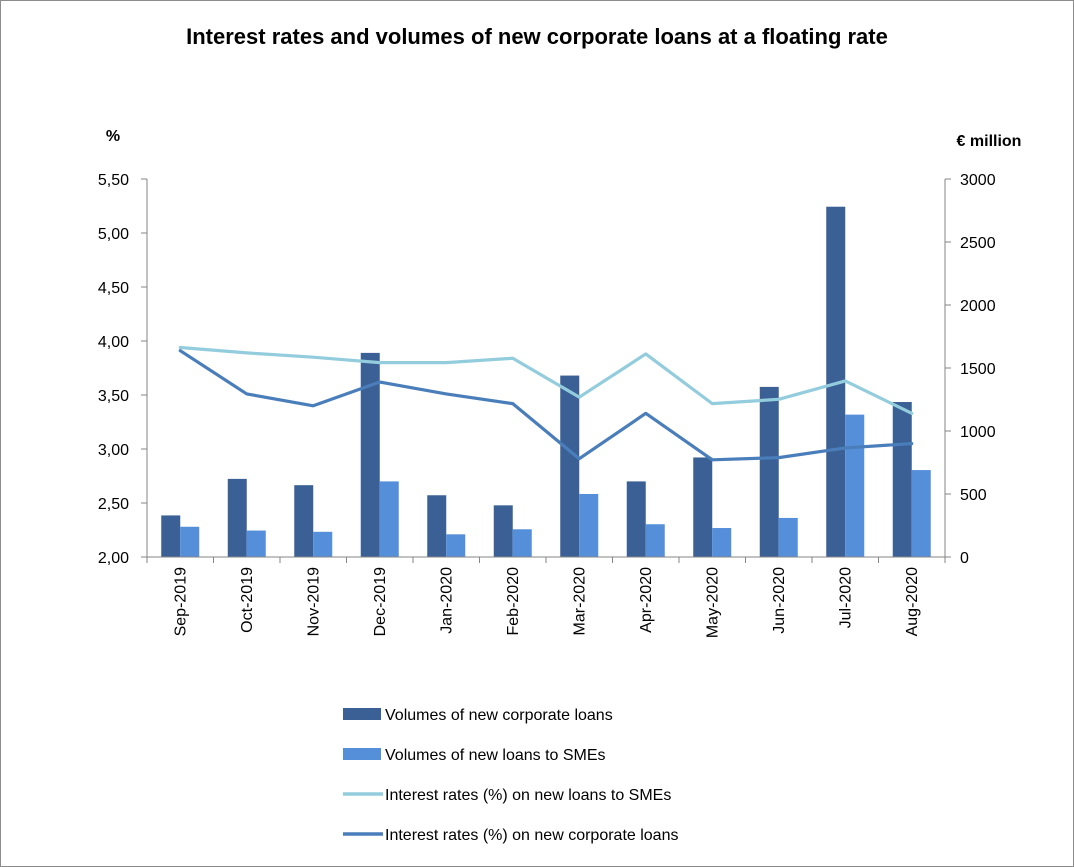 The image size is (1074, 867). Describe the element at coordinates (113, 288) in the screenshot. I see `left-tick-label-5: 4,50` at that location.